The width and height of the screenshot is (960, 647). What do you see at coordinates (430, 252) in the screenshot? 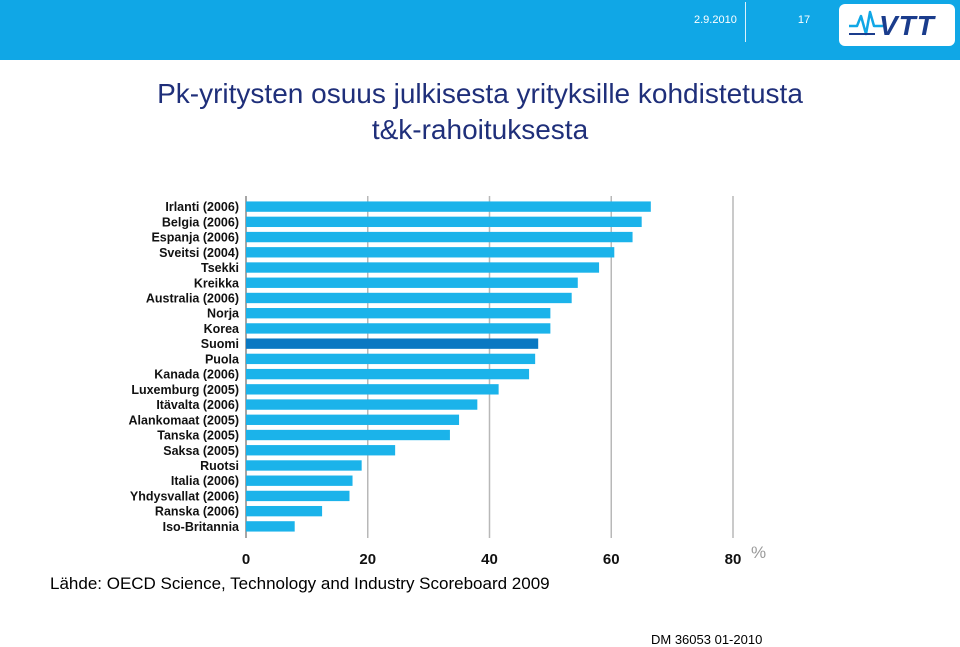
I see `bar-sveitsi-2004-` at bounding box center [430, 252].